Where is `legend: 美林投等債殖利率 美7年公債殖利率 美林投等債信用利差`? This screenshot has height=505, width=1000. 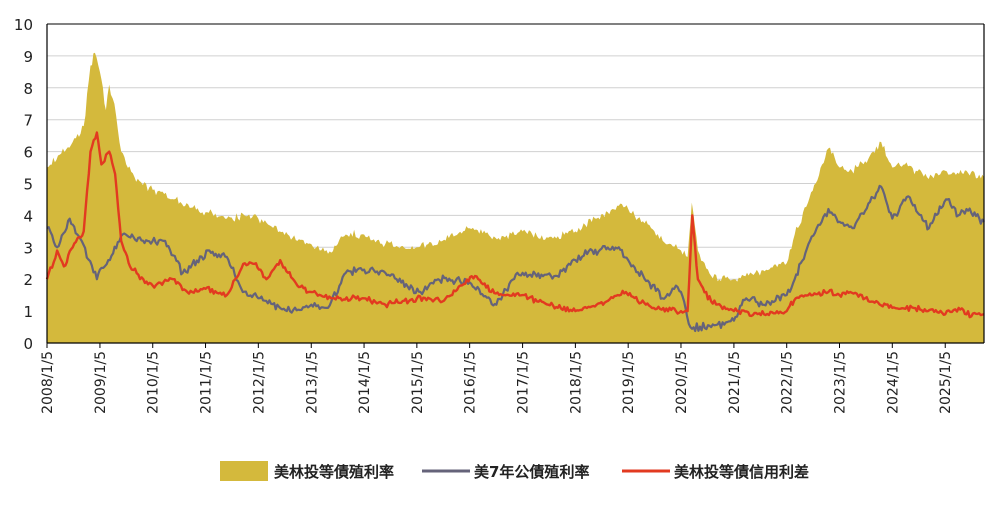 legend: 美林投等債殖利率 美7年公債殖利率 美林投等債信用利差 is located at coordinates (514, 471).